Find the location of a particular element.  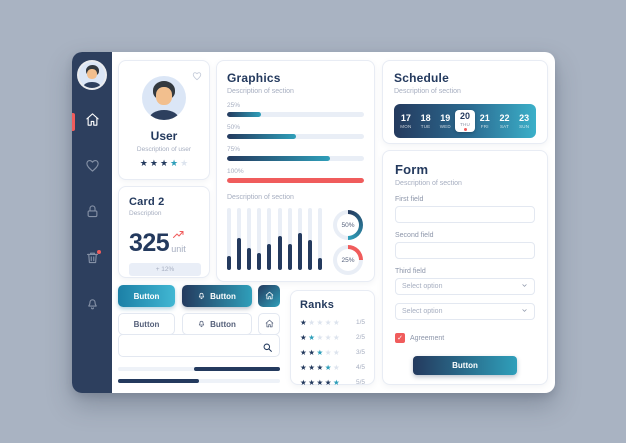

heart-icon is located at coordinates (92, 168).